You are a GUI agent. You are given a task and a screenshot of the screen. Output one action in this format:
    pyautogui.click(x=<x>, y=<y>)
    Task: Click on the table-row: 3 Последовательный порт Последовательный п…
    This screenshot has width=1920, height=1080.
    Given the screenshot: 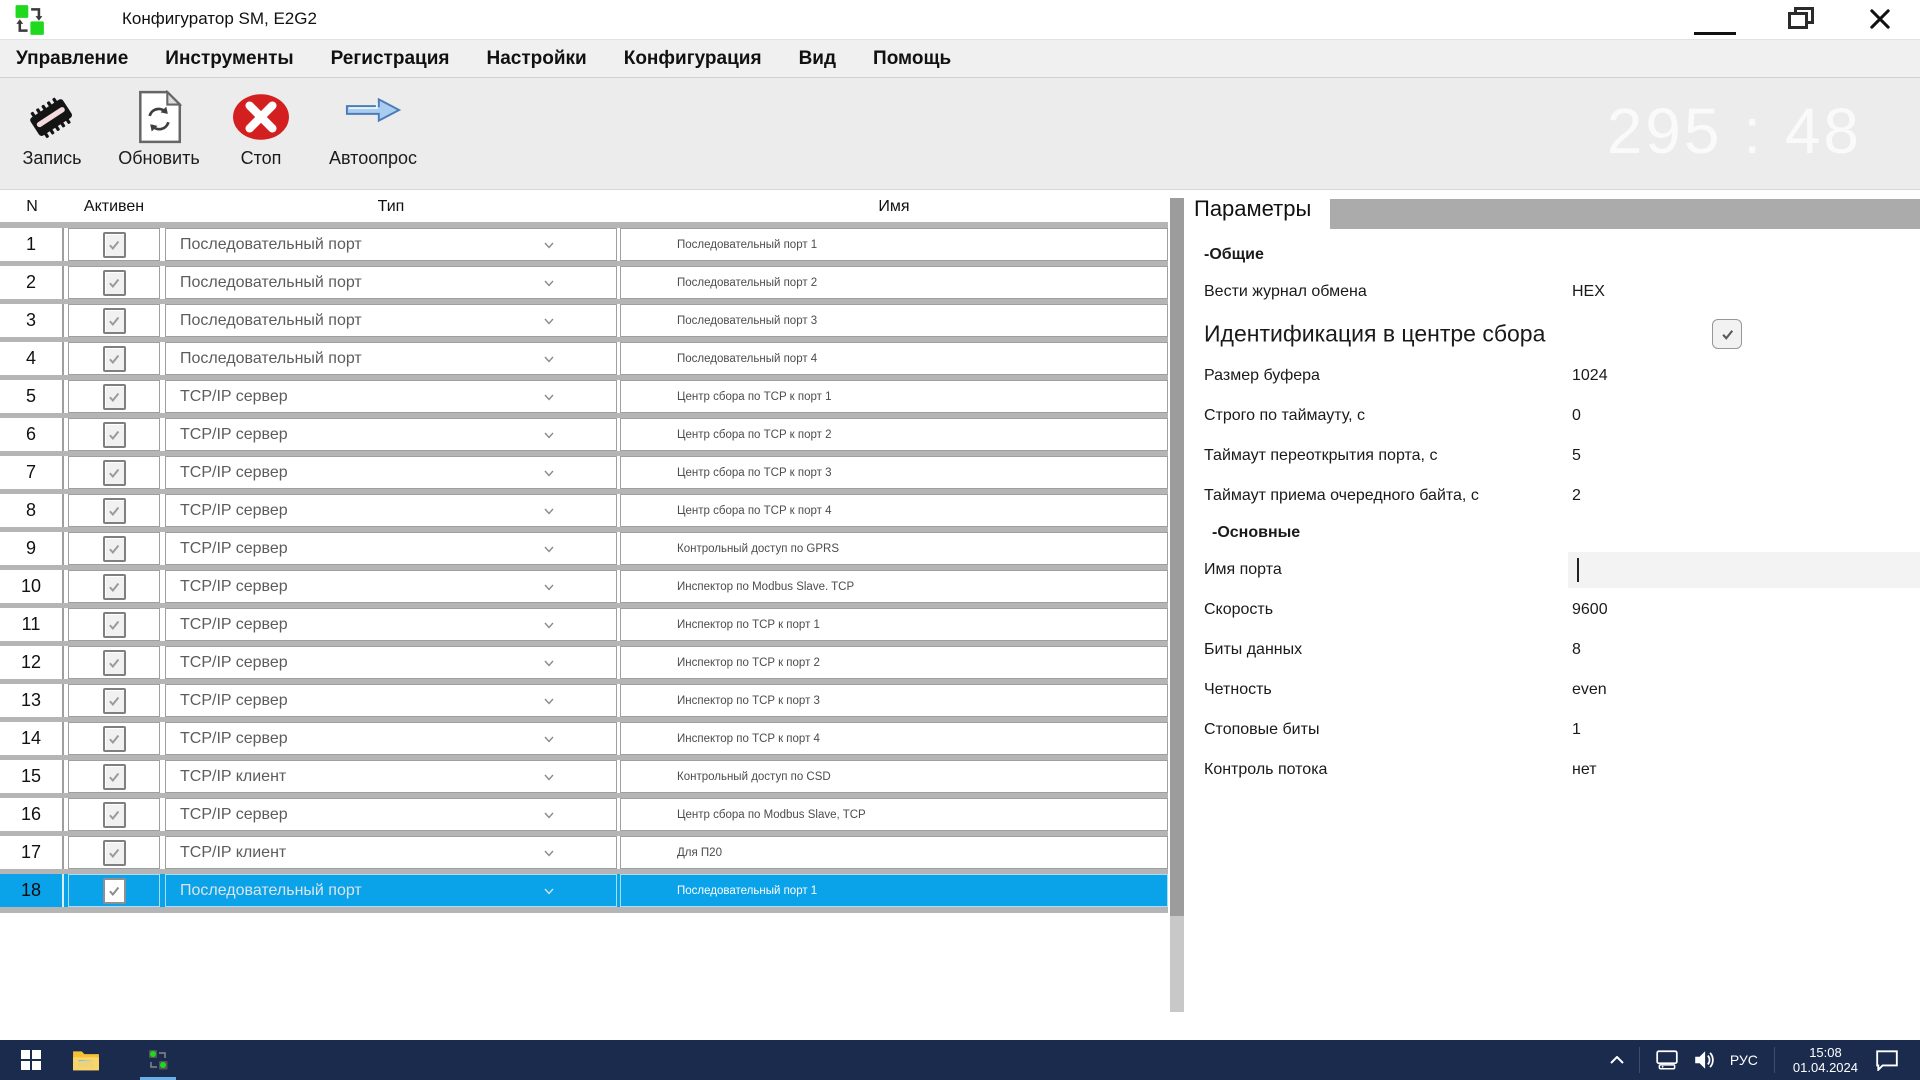 What is the action you would take?
    pyautogui.click(x=584, y=320)
    